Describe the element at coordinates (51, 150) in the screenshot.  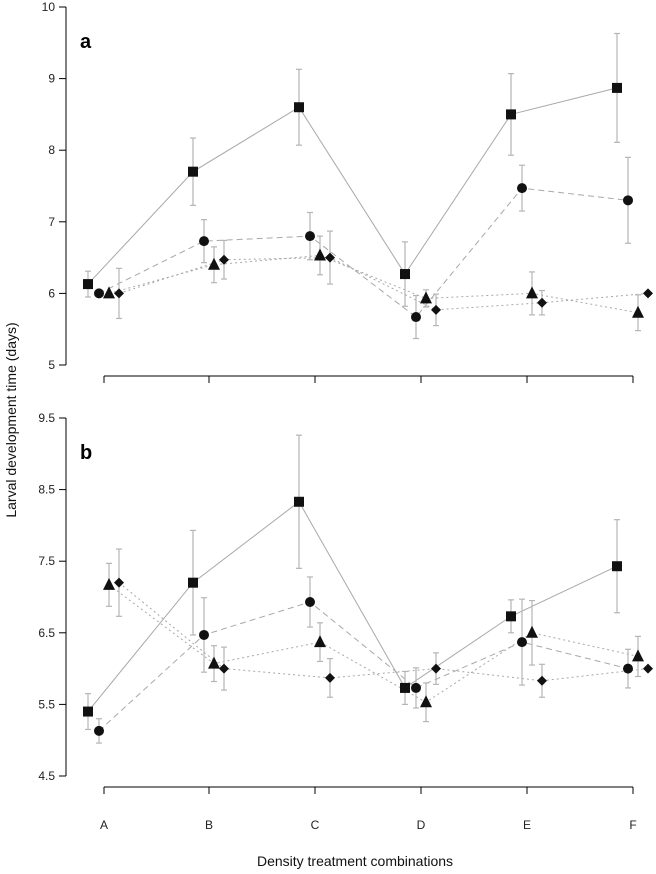
I see `y-tick-label: 8` at that location.